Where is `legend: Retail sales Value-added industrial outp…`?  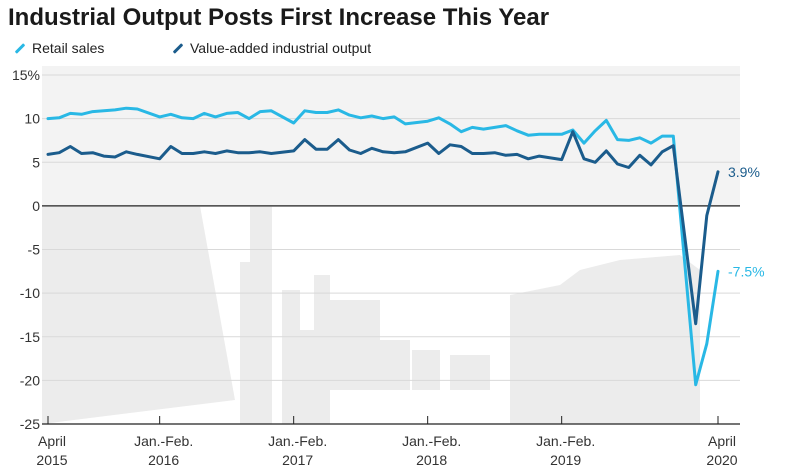
legend: Retail sales Value-added industrial outp… is located at coordinates (400, 50).